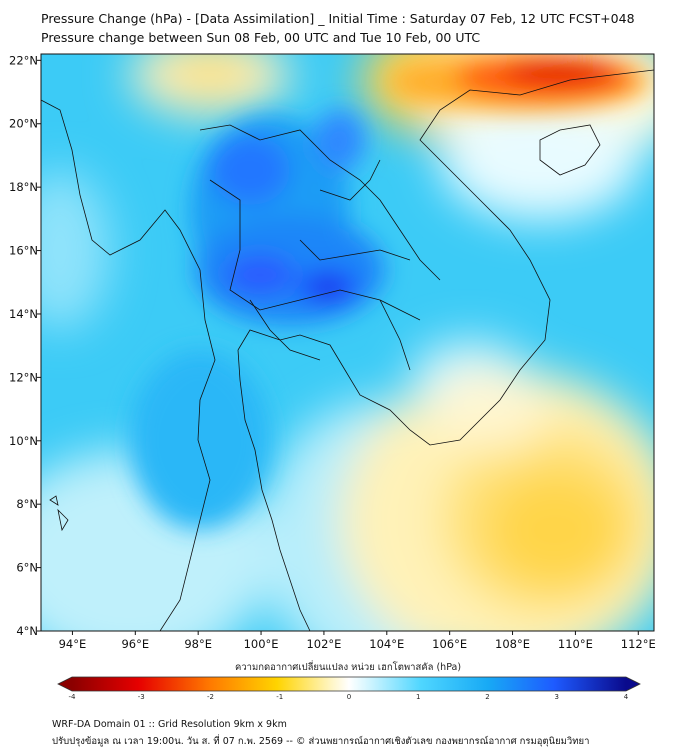 The width and height of the screenshot is (676, 756). What do you see at coordinates (23, 60) in the screenshot?
I see `lat-tick-label: 22°N` at bounding box center [23, 60].